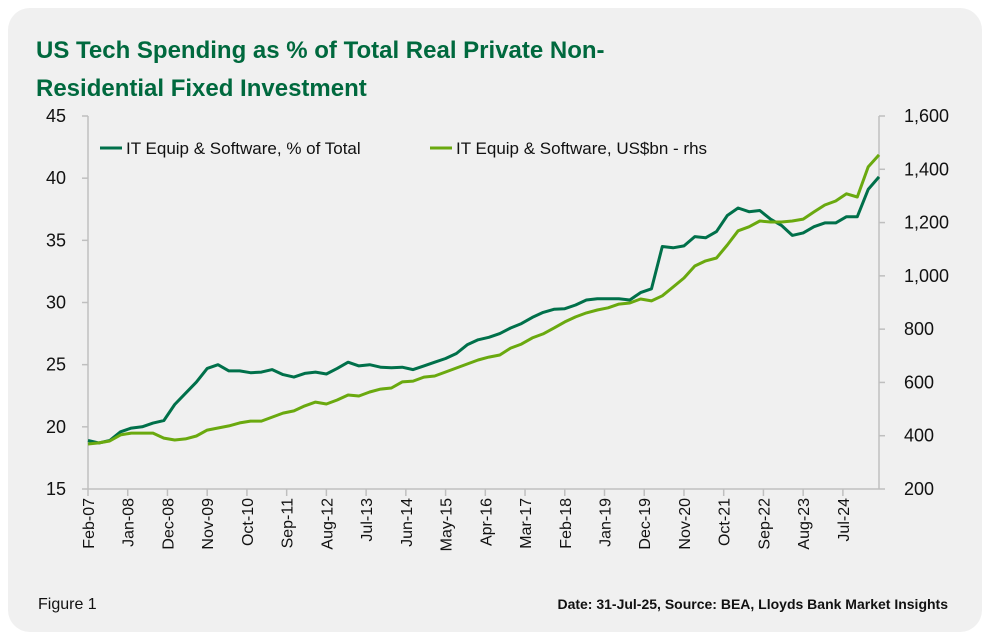 The height and width of the screenshot is (640, 990). Describe the element at coordinates (764, 524) in the screenshot. I see `x-tick-label: Sep-22` at that location.